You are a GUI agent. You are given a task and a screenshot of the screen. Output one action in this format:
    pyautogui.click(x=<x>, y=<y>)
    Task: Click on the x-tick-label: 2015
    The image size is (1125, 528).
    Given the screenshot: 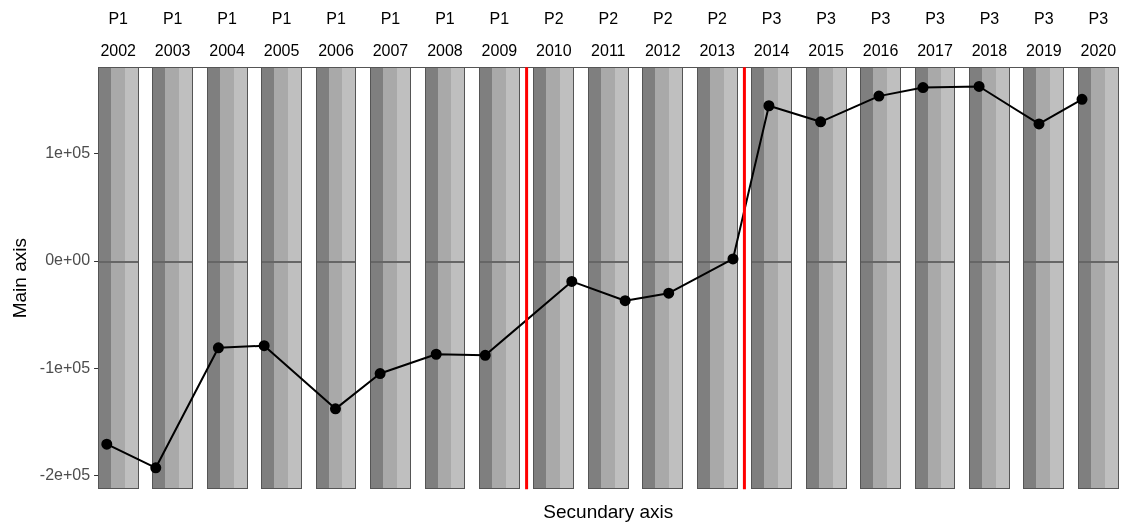 What is the action you would take?
    pyautogui.click(x=826, y=51)
    